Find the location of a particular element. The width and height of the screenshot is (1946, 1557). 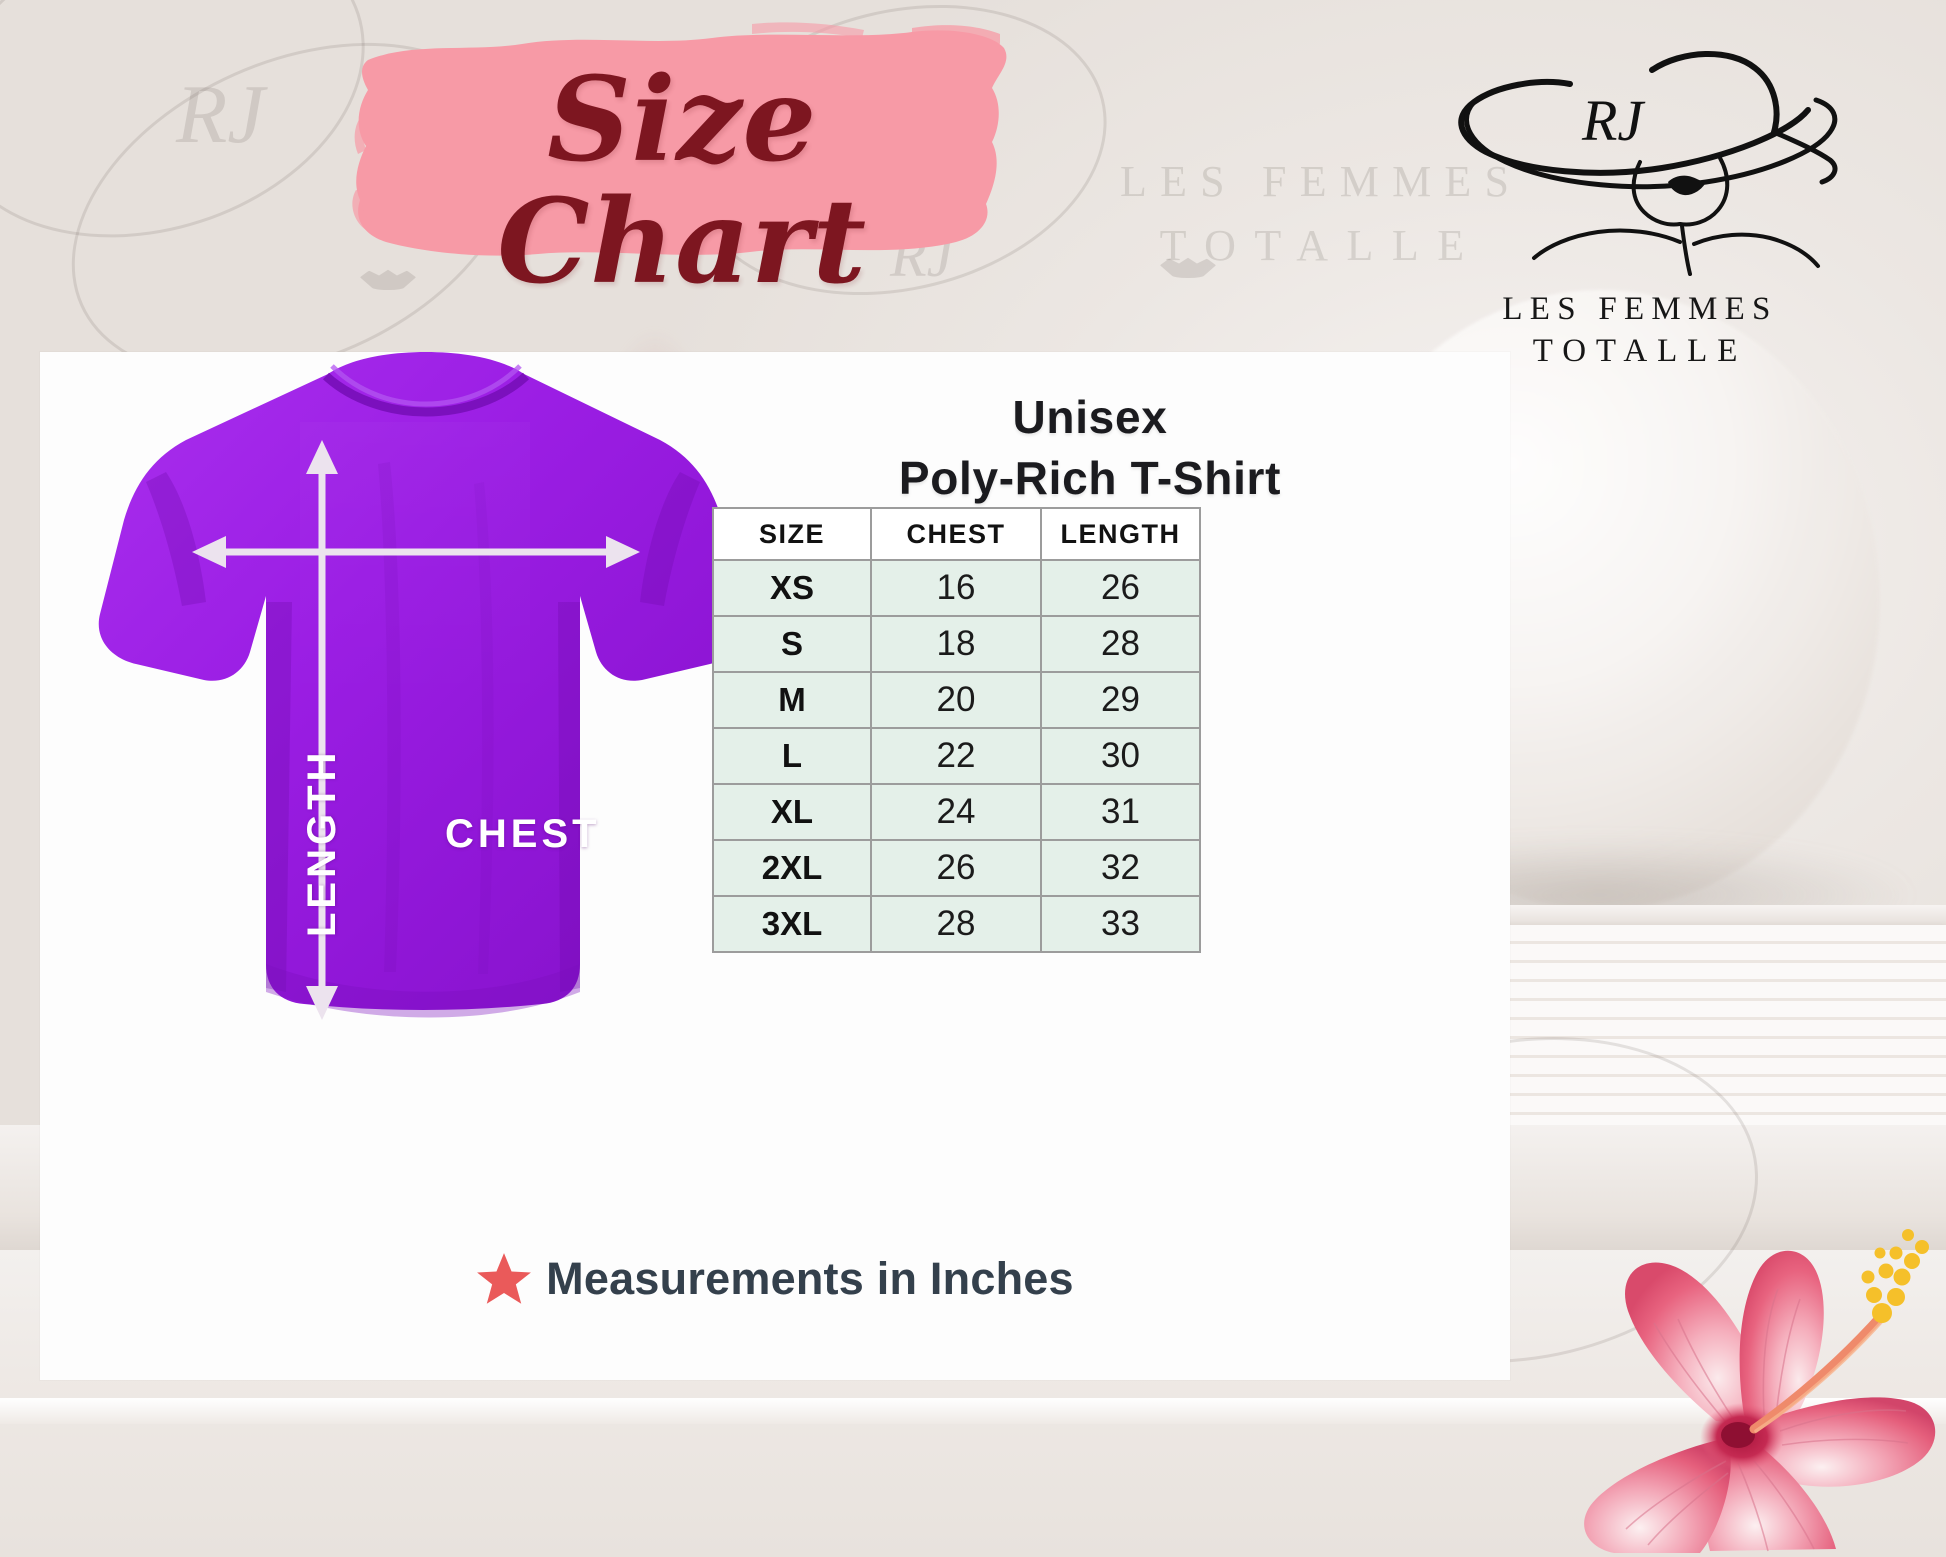

cell-size: XS is located at coordinates (792, 588).